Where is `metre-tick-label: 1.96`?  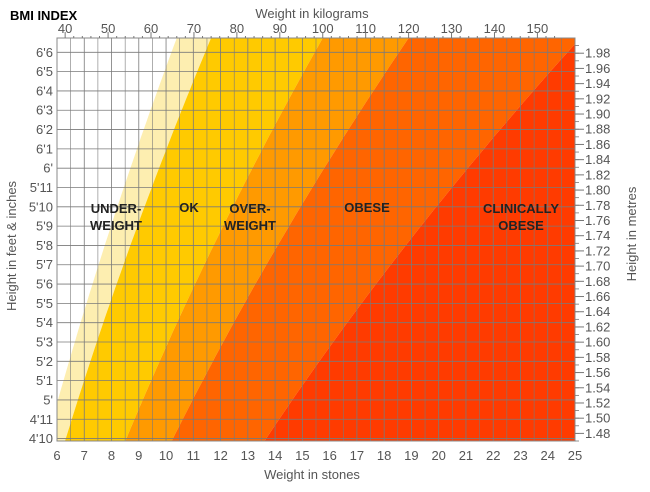
metre-tick-label: 1.96 is located at coordinates (597, 68).